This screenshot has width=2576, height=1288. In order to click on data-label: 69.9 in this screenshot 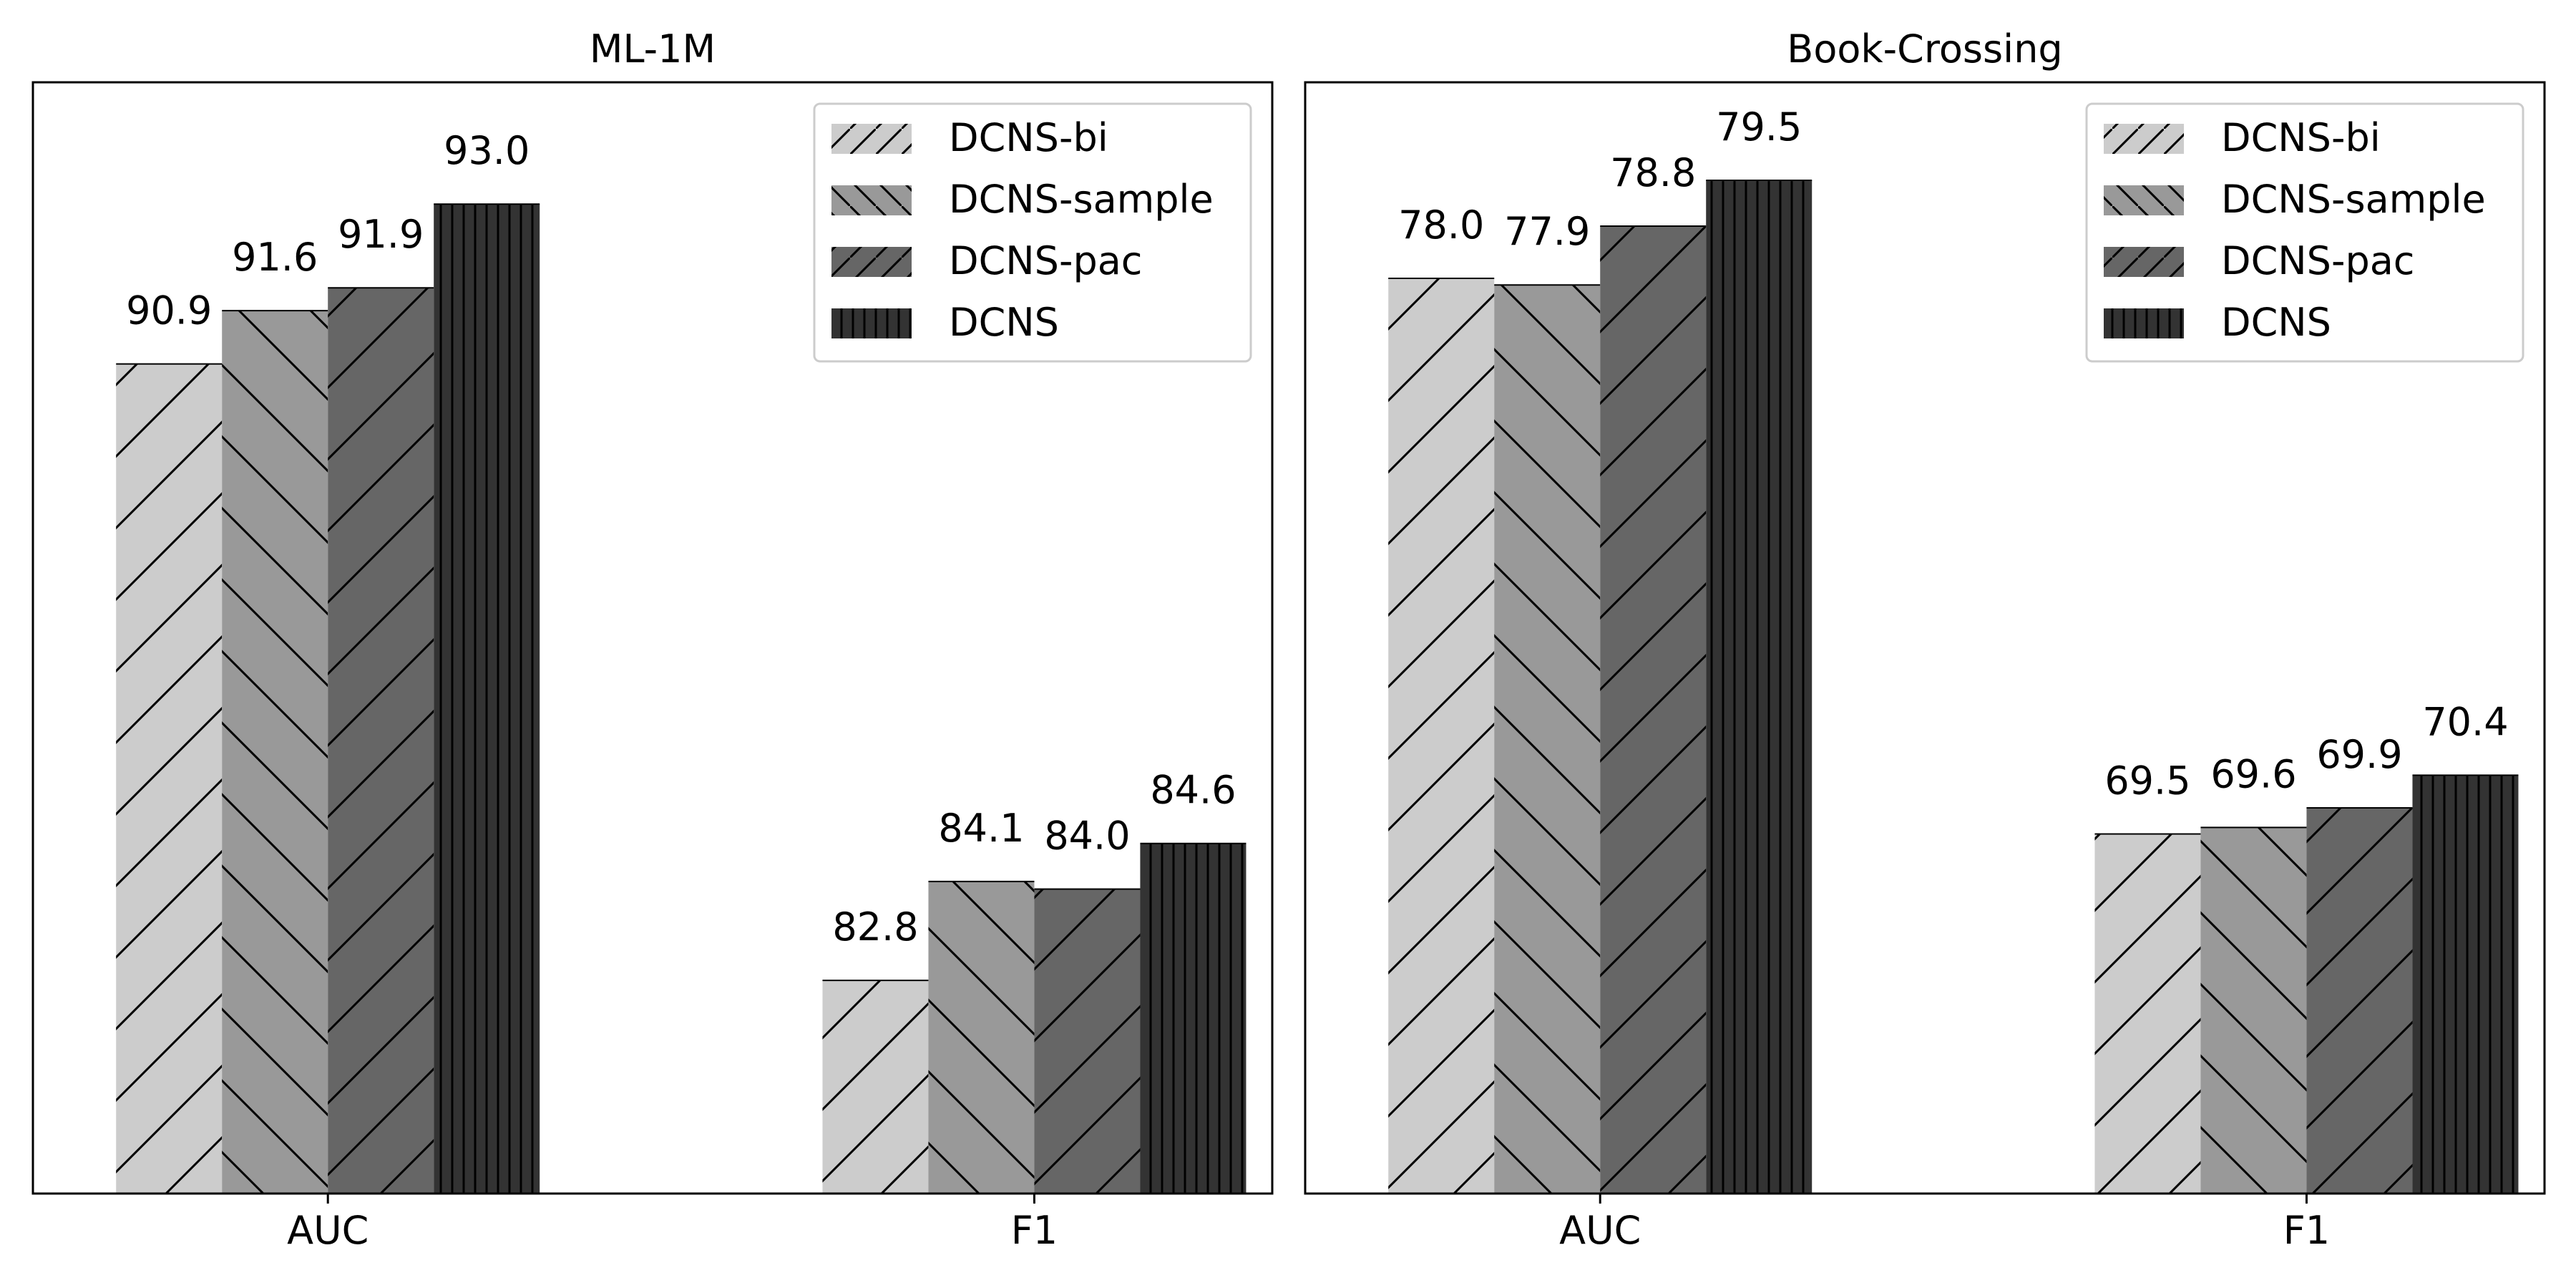, I will do `click(2359, 754)`.